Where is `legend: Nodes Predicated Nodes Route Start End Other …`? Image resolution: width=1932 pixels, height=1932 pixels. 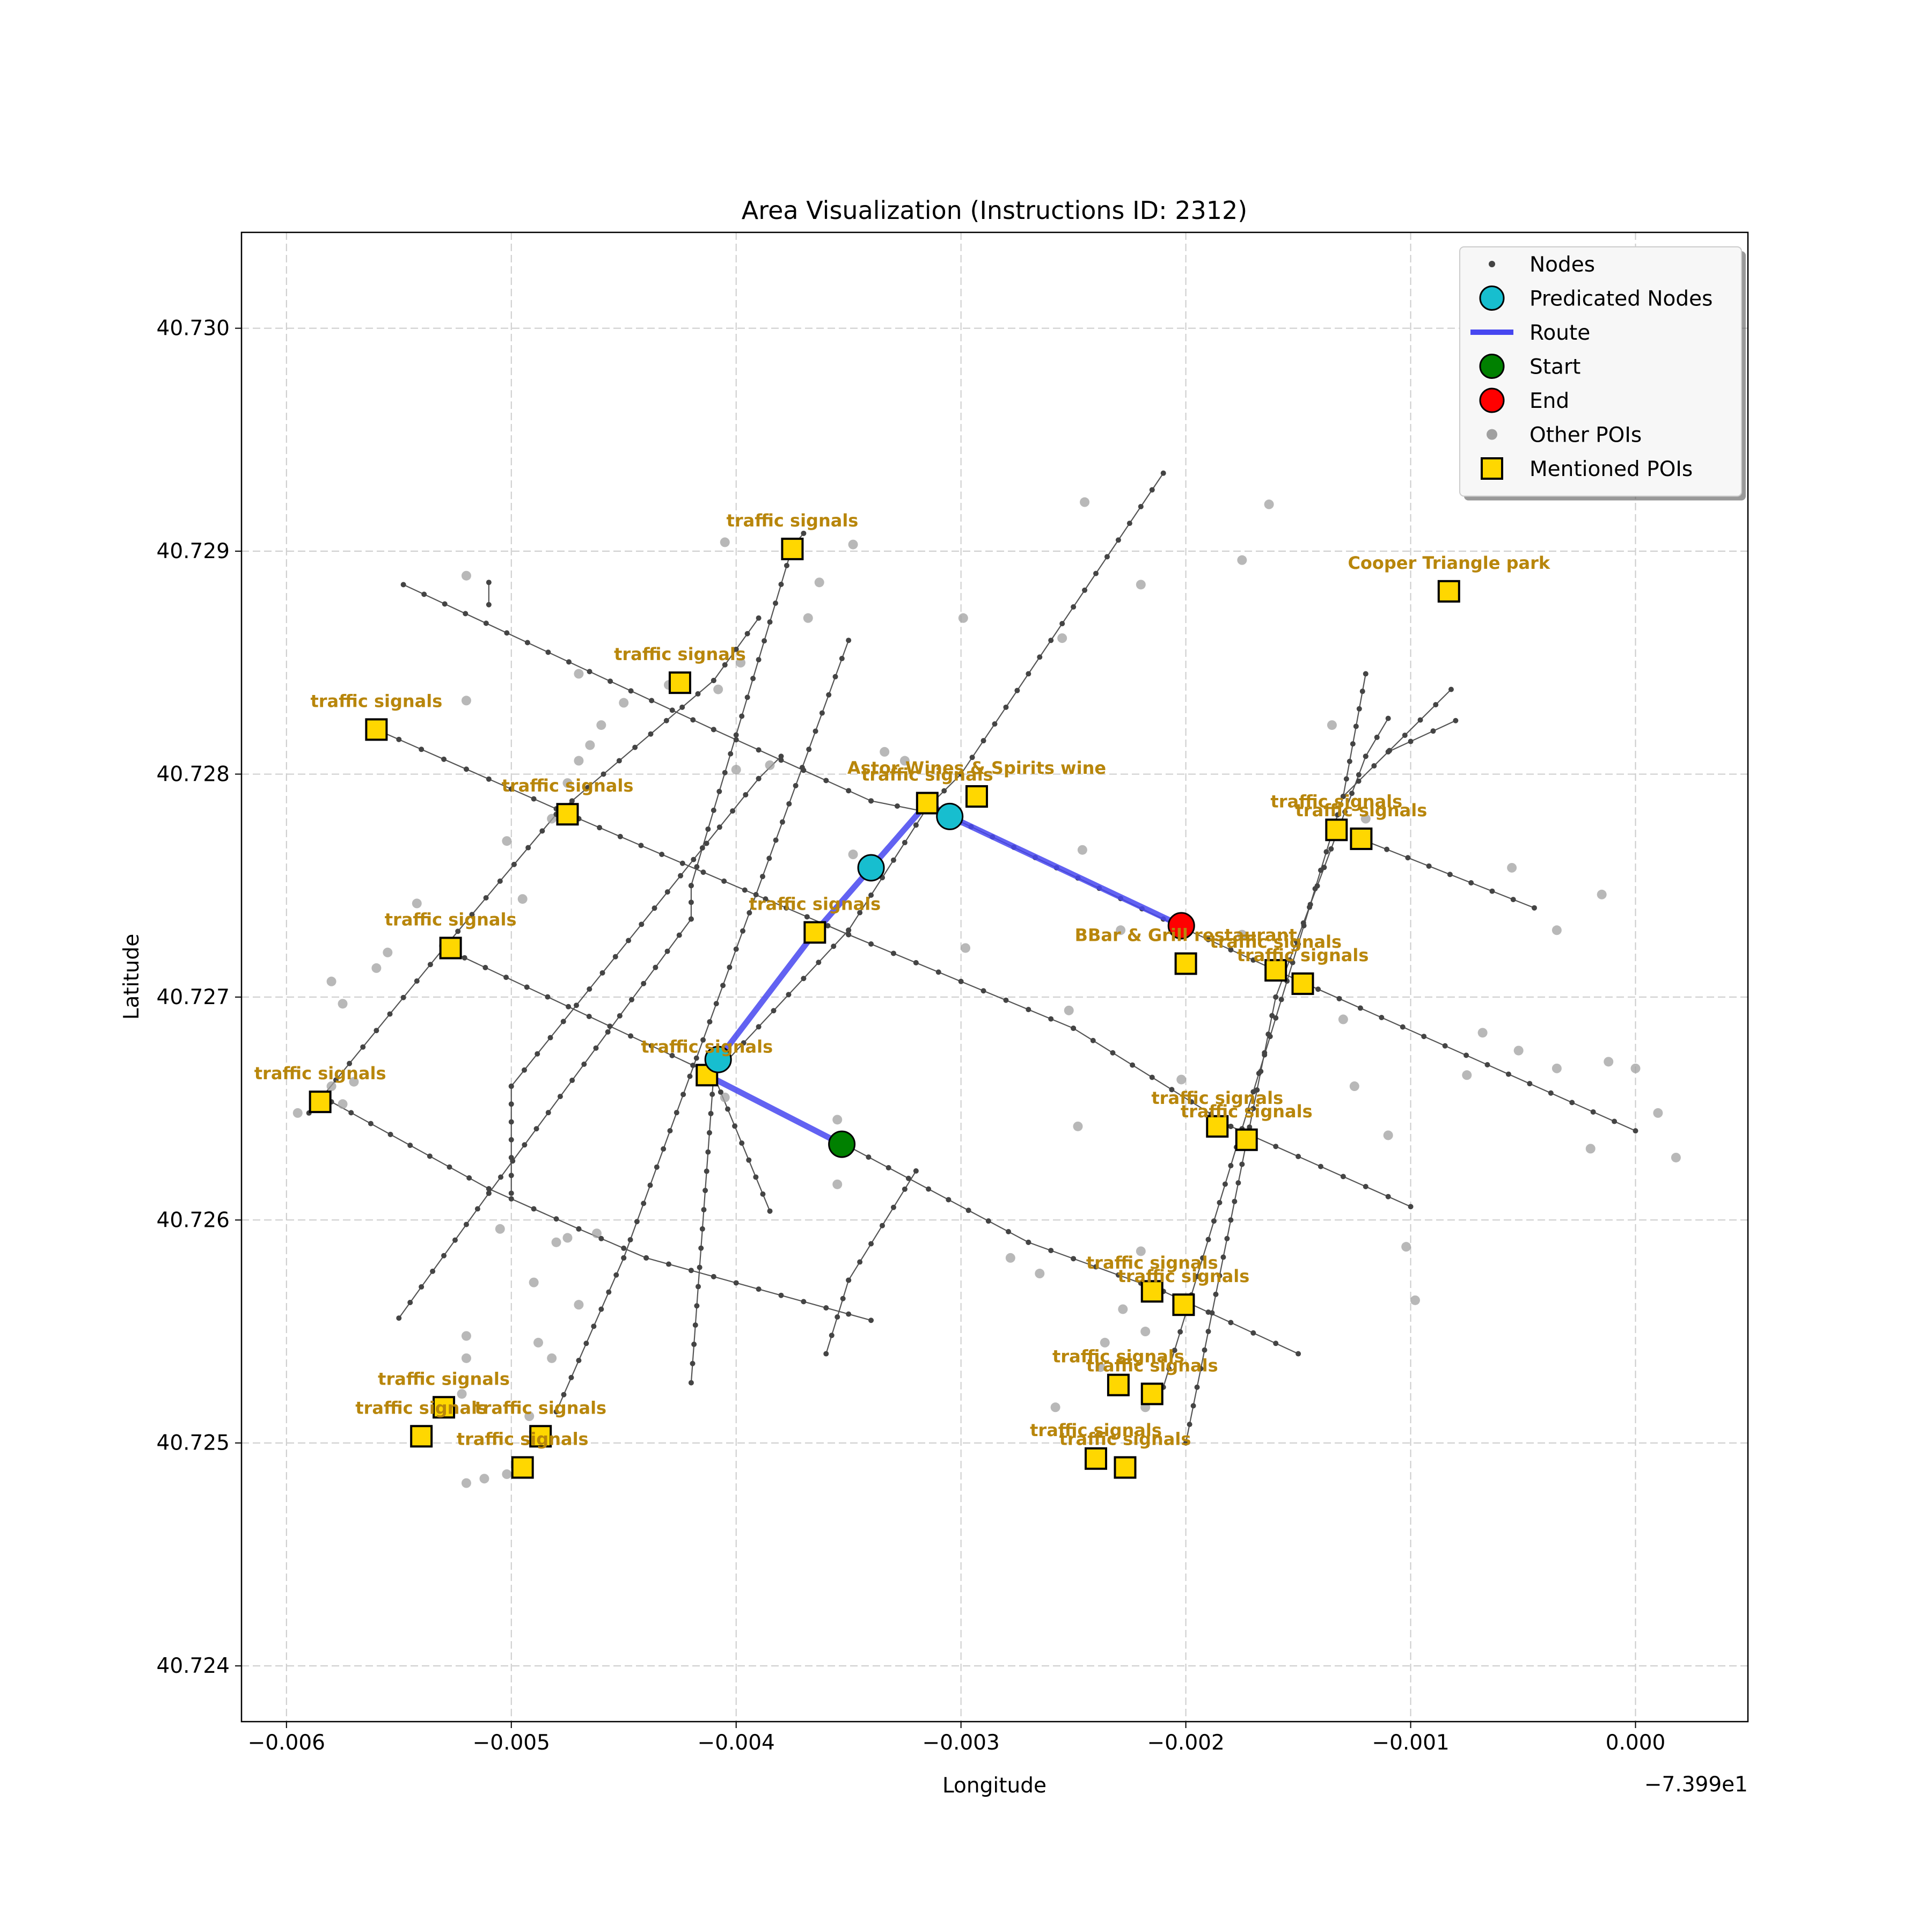 legend: Nodes Predicated Nodes Route Start End Other … is located at coordinates (1602, 373).